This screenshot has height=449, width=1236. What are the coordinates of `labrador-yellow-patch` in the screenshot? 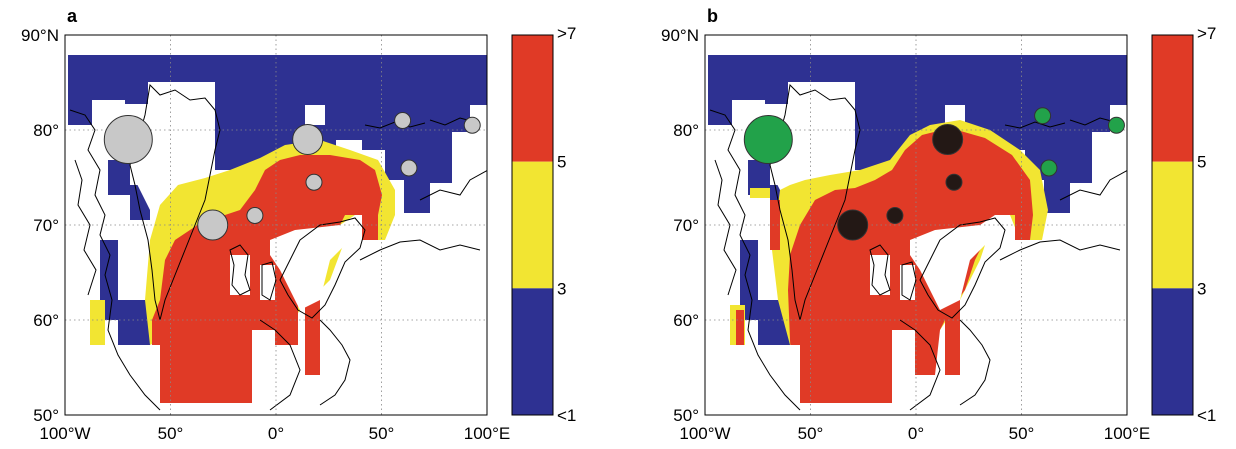 It's located at (760, 193).